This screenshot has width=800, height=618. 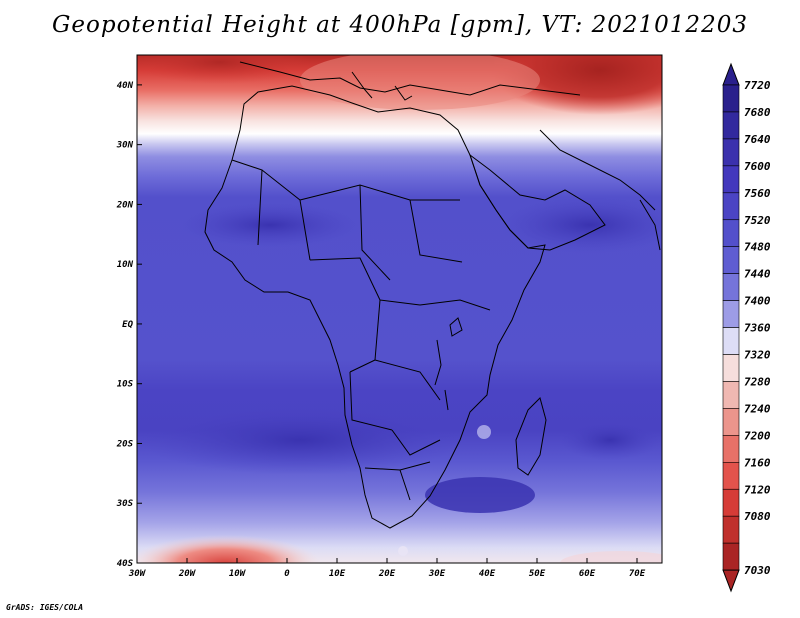 What do you see at coordinates (387, 568) in the screenshot?
I see `x-axis: 30W 20W 10W 0 10E 20E 30E 40E 50E 60E 70E` at bounding box center [387, 568].